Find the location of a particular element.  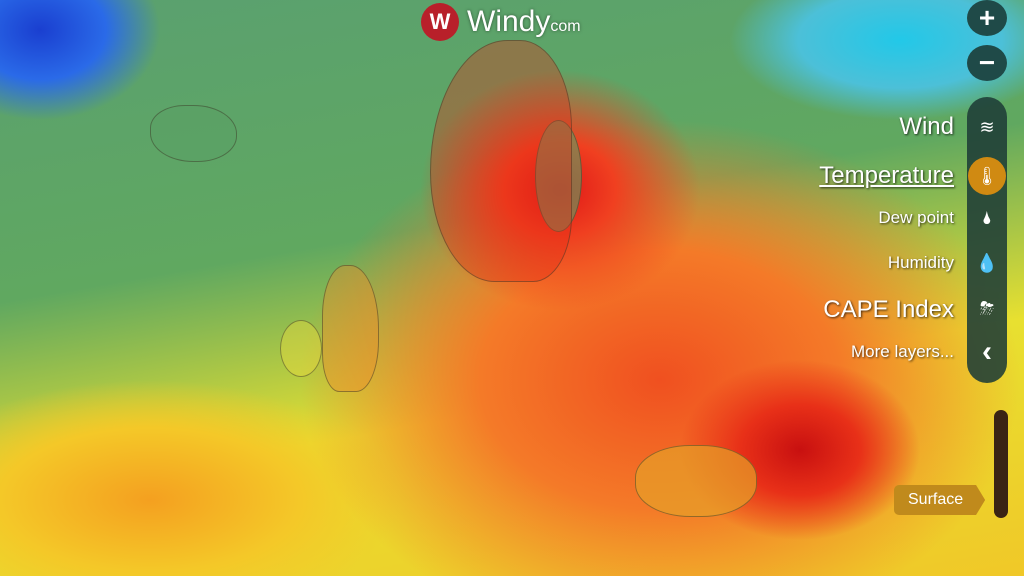

zoom-out-button: − is located at coordinates (987, 63).